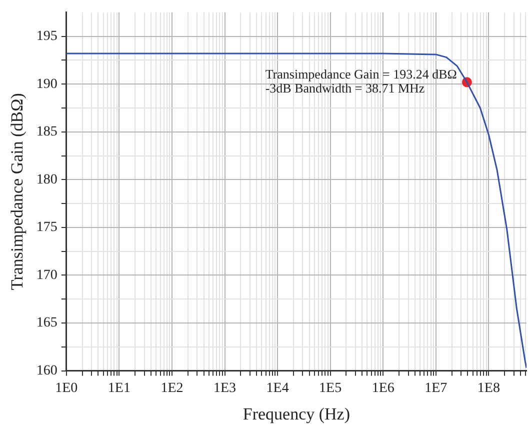  I want to click on x-tick-label: 1E4, so click(277, 388).